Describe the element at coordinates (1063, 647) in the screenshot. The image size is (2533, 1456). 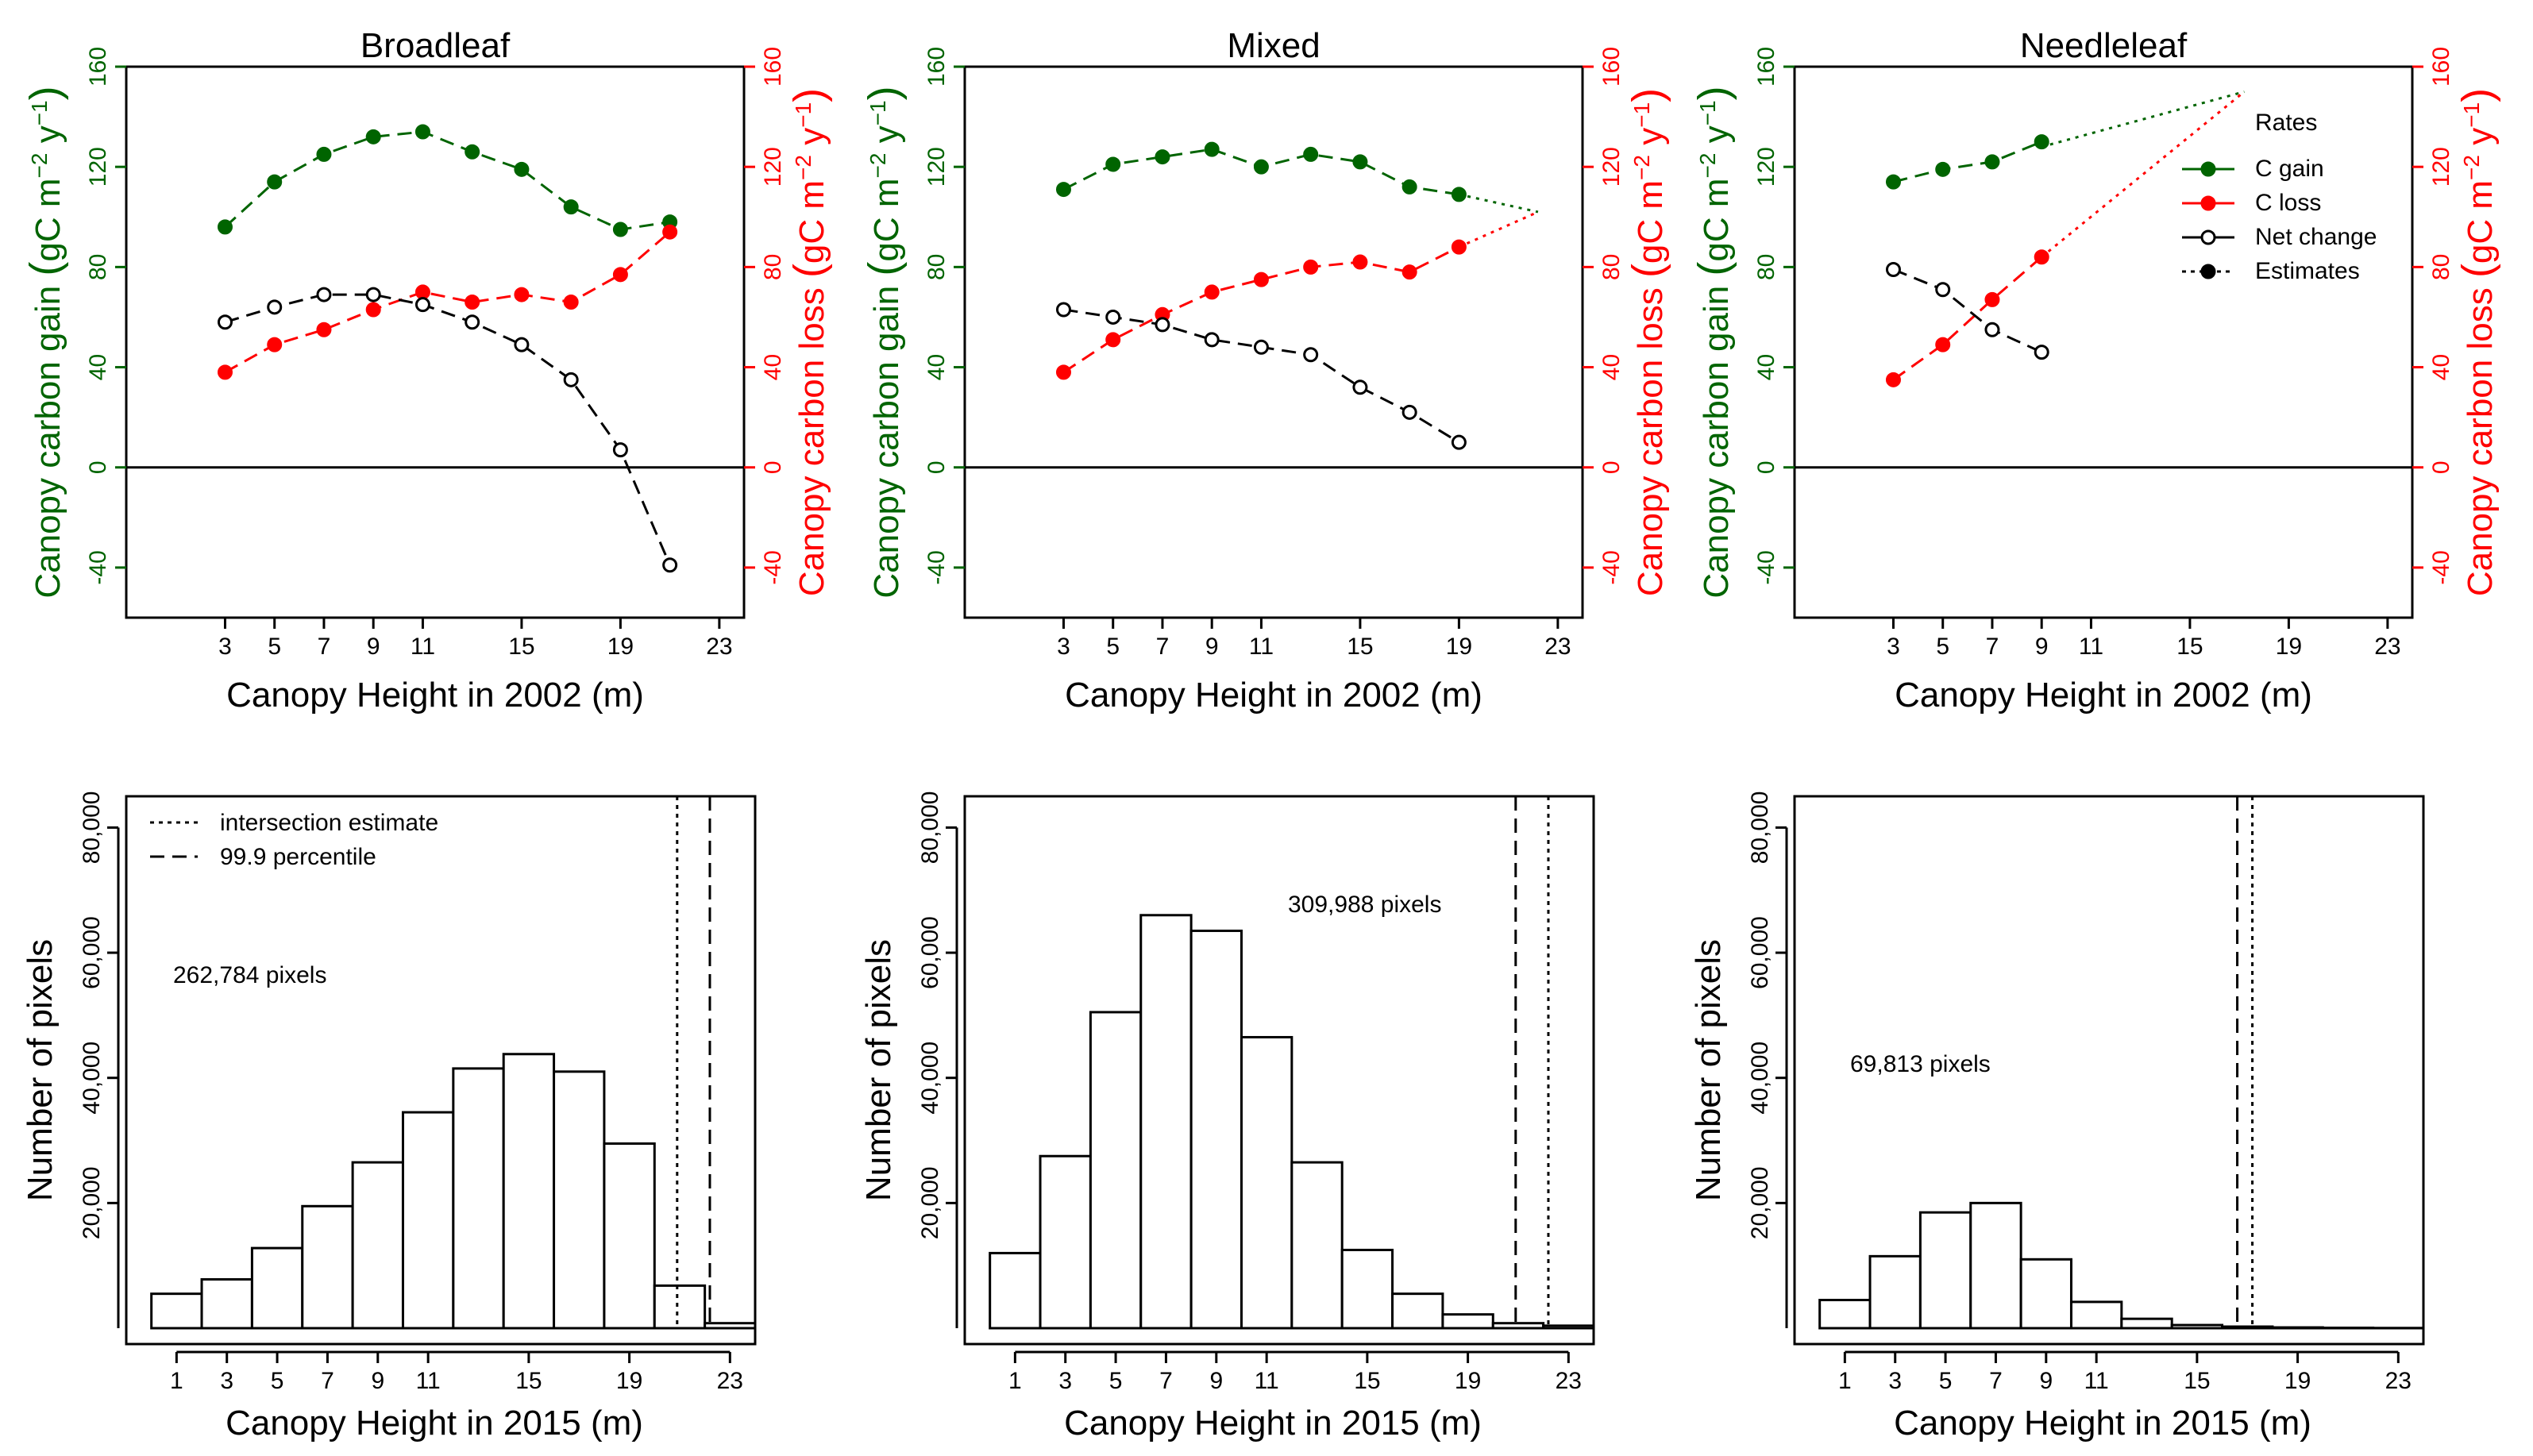
I see `x-tick-label: 3` at that location.